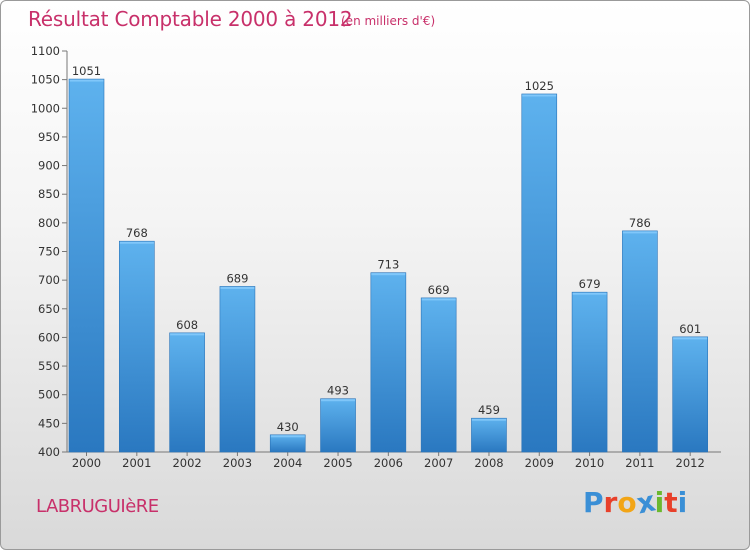 Image resolution: width=750 pixels, height=550 pixels. Describe the element at coordinates (49, 309) in the screenshot. I see `y-tick-label: 650` at that location.